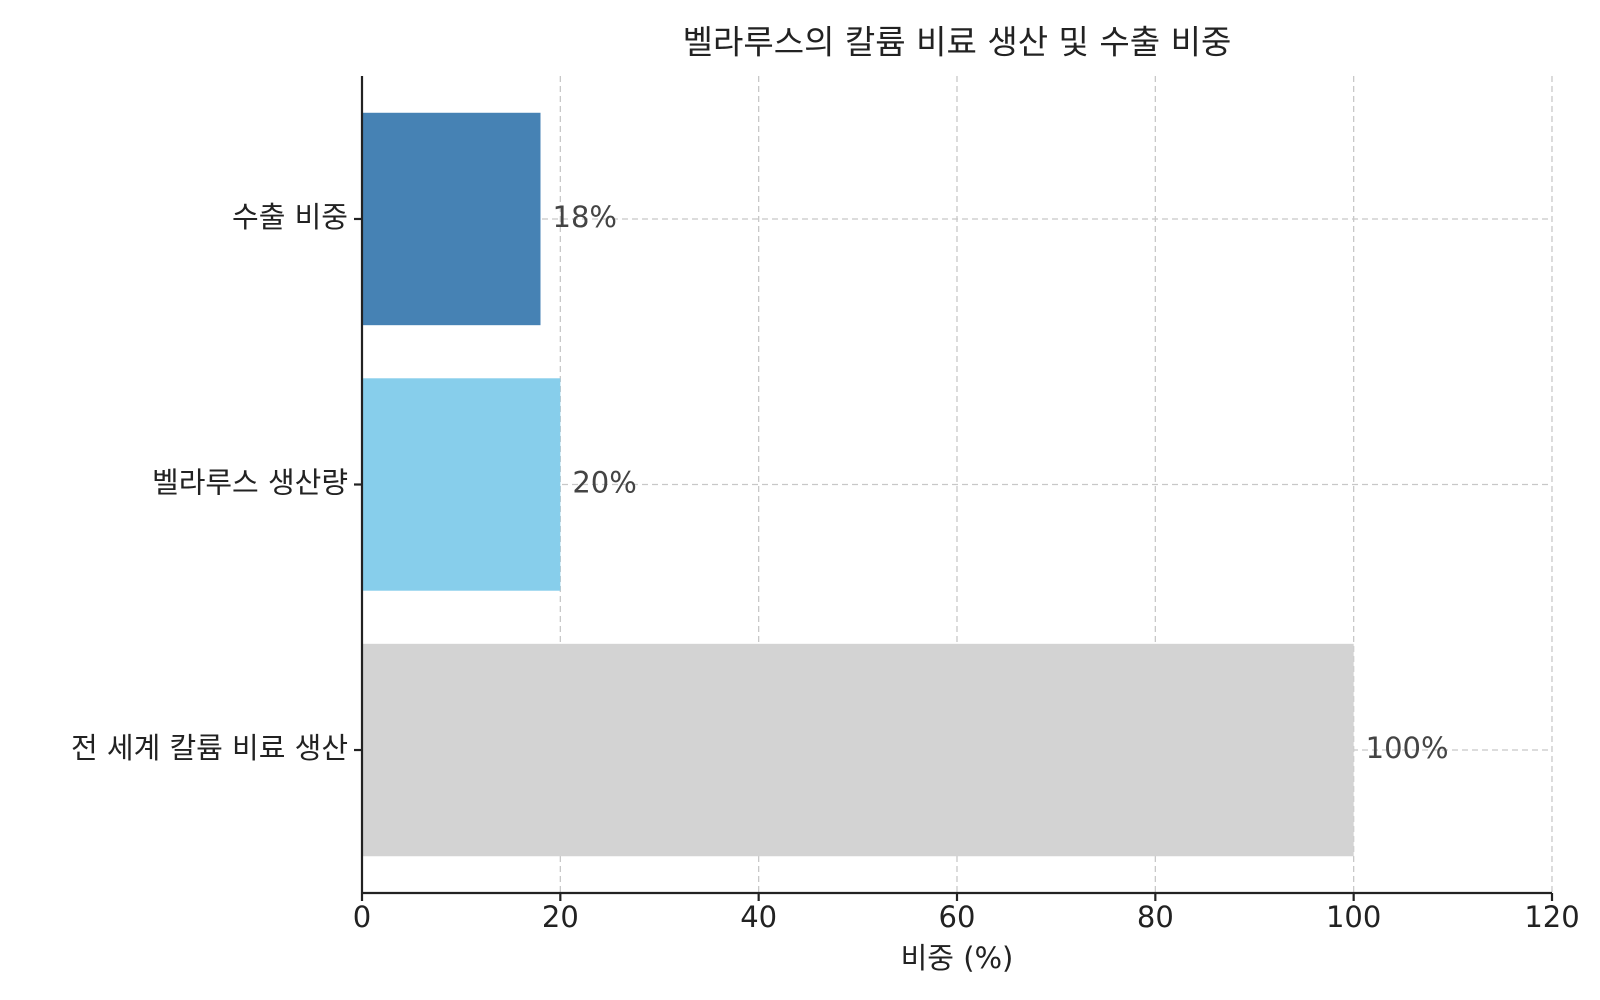  What do you see at coordinates (758, 917) in the screenshot?
I see `x-tick-label: 40` at bounding box center [758, 917].